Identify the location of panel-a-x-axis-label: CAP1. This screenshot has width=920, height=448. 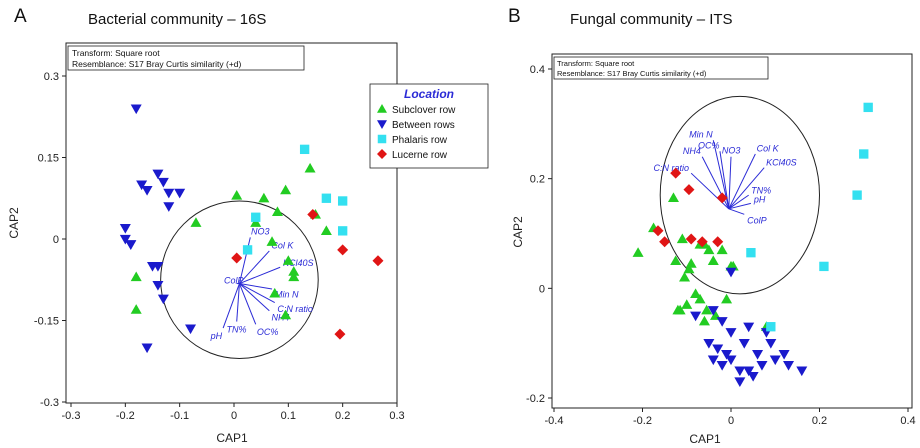
(232, 438).